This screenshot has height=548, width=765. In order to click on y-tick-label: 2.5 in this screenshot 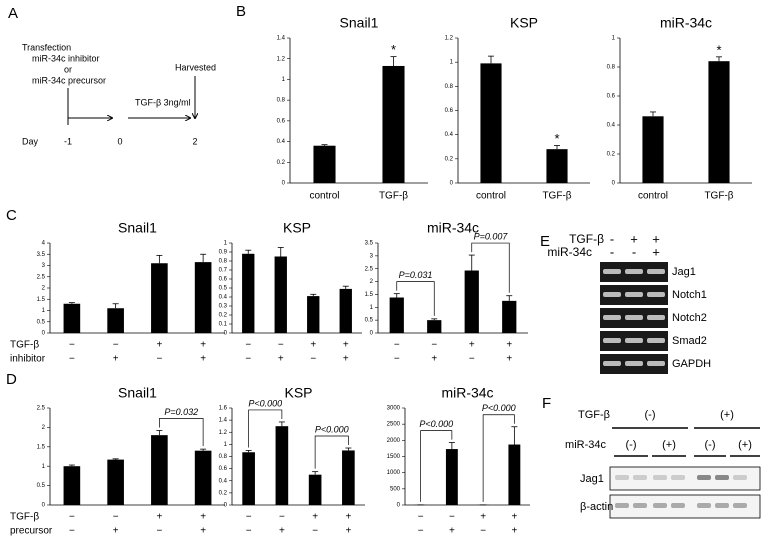, I will do `click(41, 277)`.